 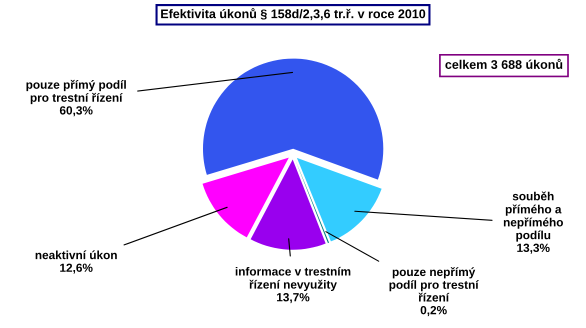 I want to click on data-label: 60,3%, so click(x=76, y=111).